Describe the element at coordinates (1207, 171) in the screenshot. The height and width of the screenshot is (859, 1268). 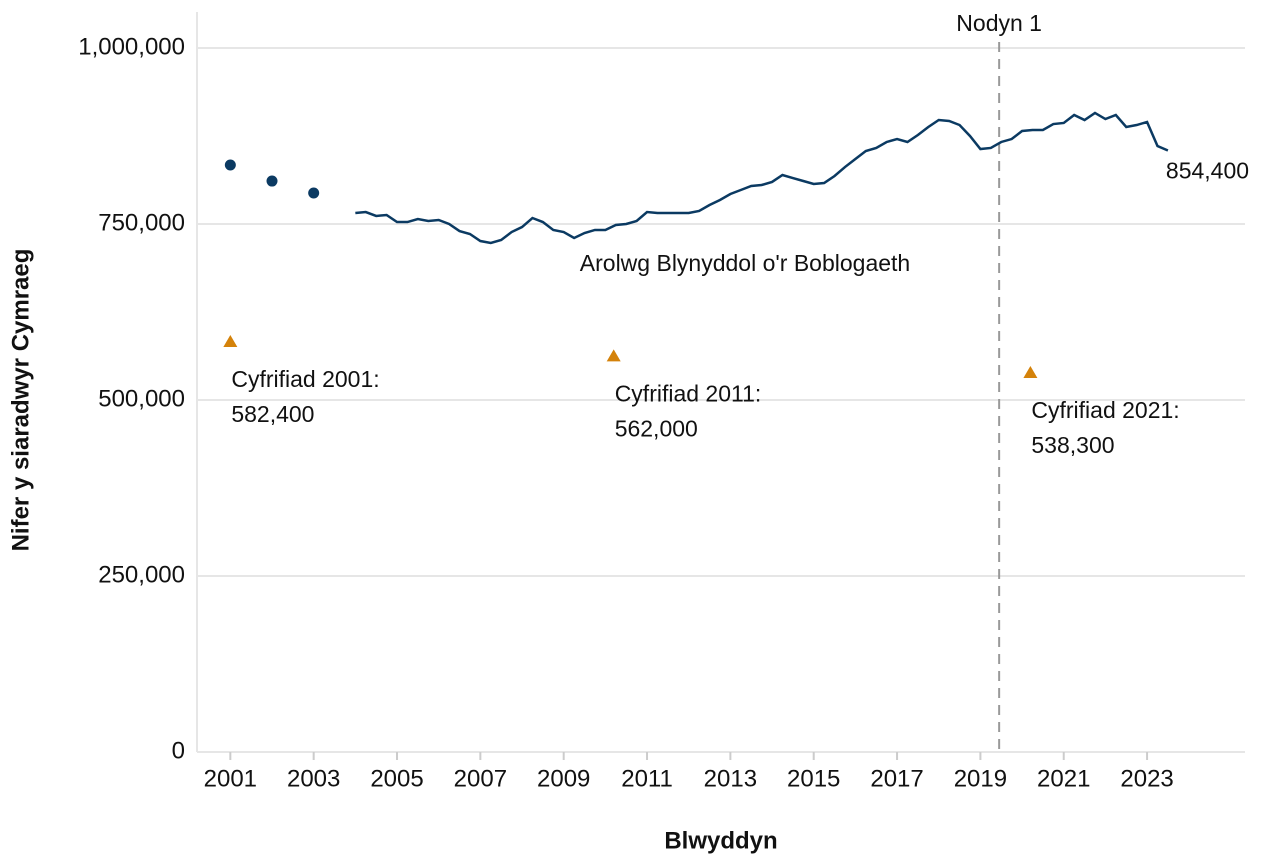
I see `end-label: 854,400` at that location.